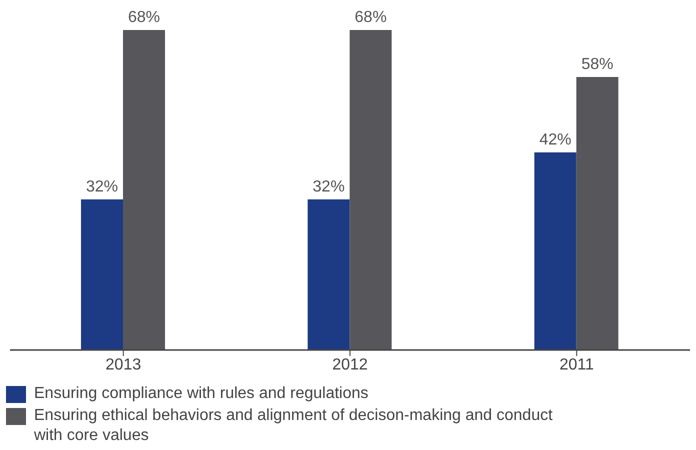 This screenshot has width=696, height=450. I want to click on data-label: 58%, so click(597, 65).